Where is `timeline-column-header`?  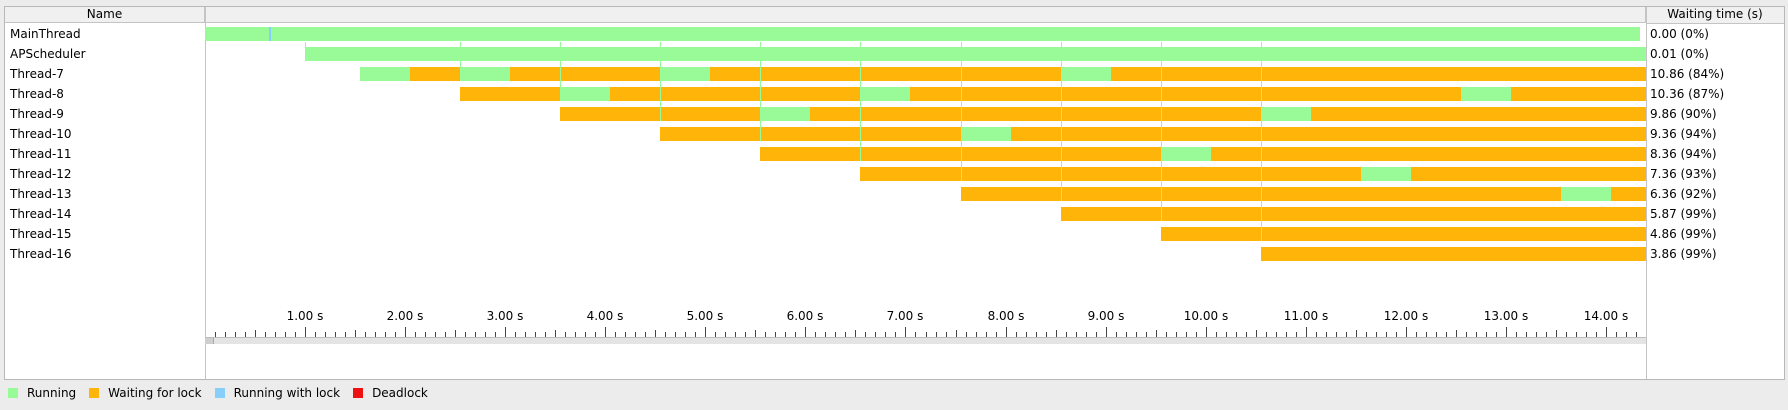
timeline-column-header is located at coordinates (925, 15).